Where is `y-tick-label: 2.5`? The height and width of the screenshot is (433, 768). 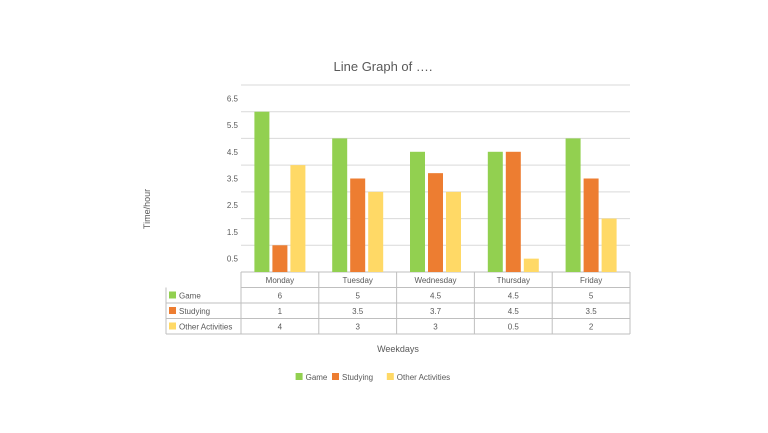 y-tick-label: 2.5 is located at coordinates (233, 205).